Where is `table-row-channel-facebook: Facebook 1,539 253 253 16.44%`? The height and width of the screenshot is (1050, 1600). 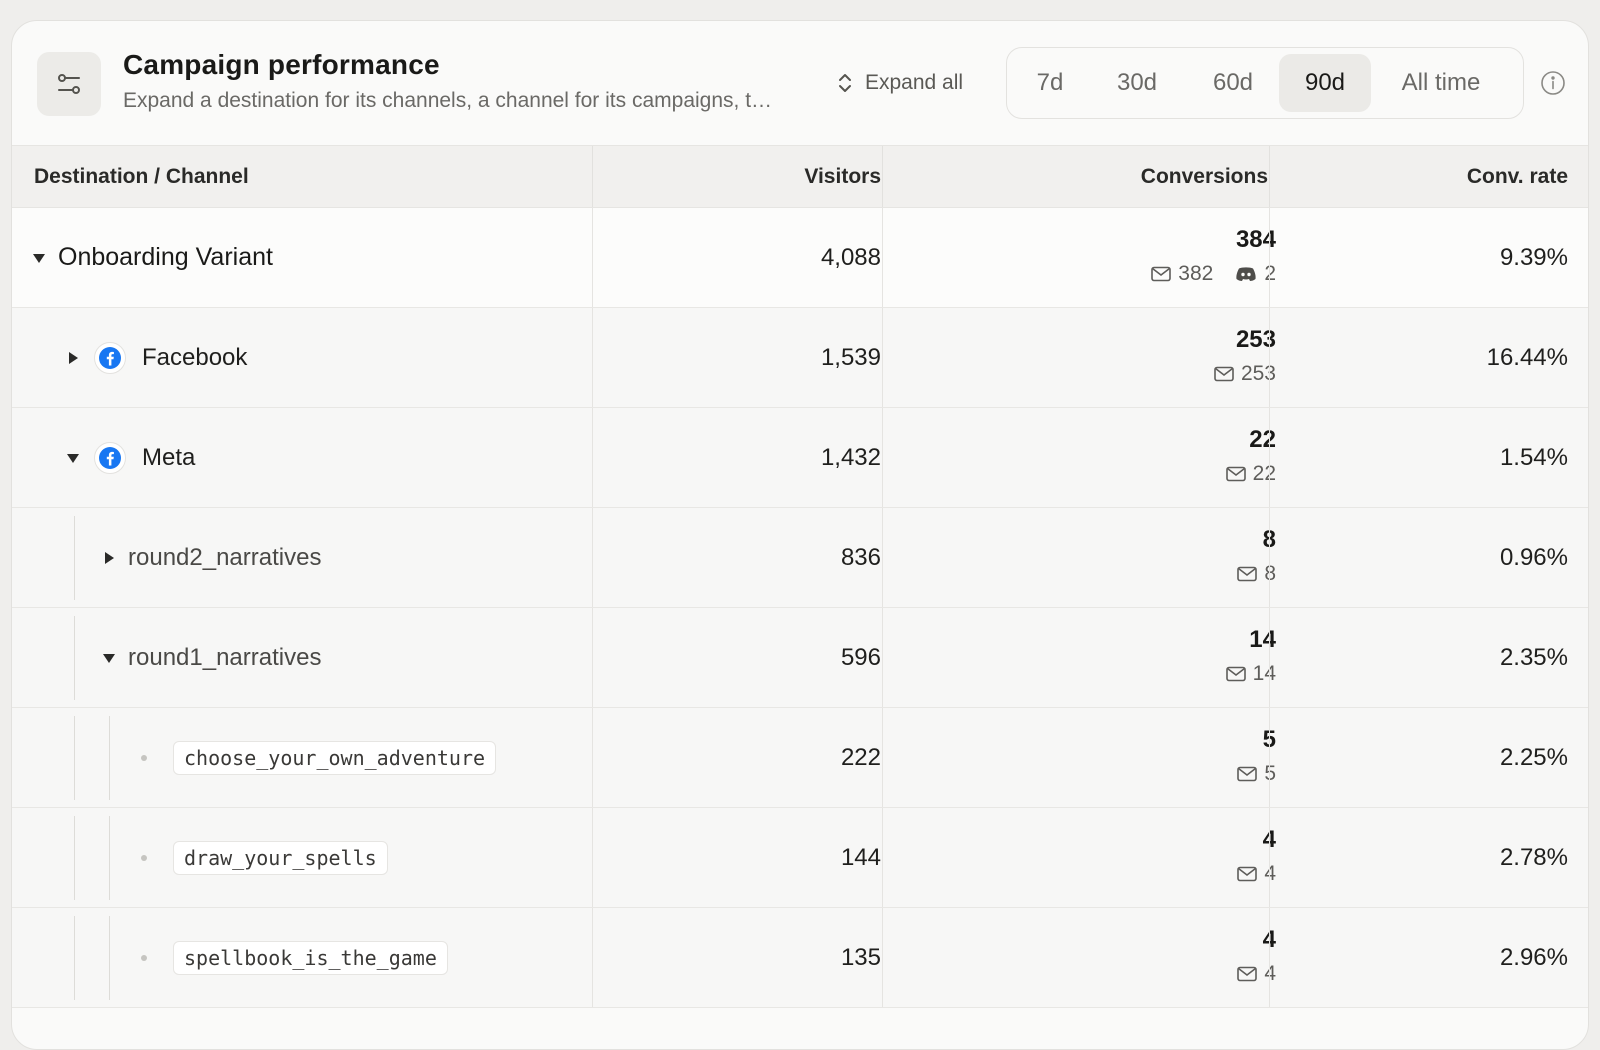 table-row-channel-facebook: Facebook 1,539 253 253 16.44% is located at coordinates (800, 358).